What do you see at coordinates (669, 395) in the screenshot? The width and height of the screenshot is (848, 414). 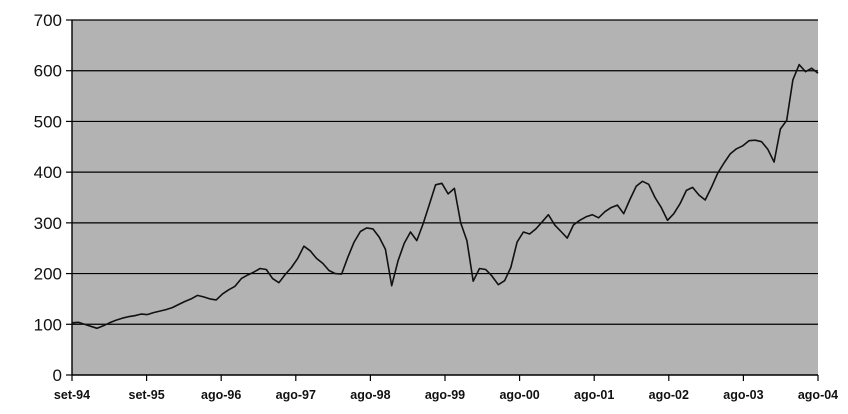 I see `x-tick-label: ago-02` at bounding box center [669, 395].